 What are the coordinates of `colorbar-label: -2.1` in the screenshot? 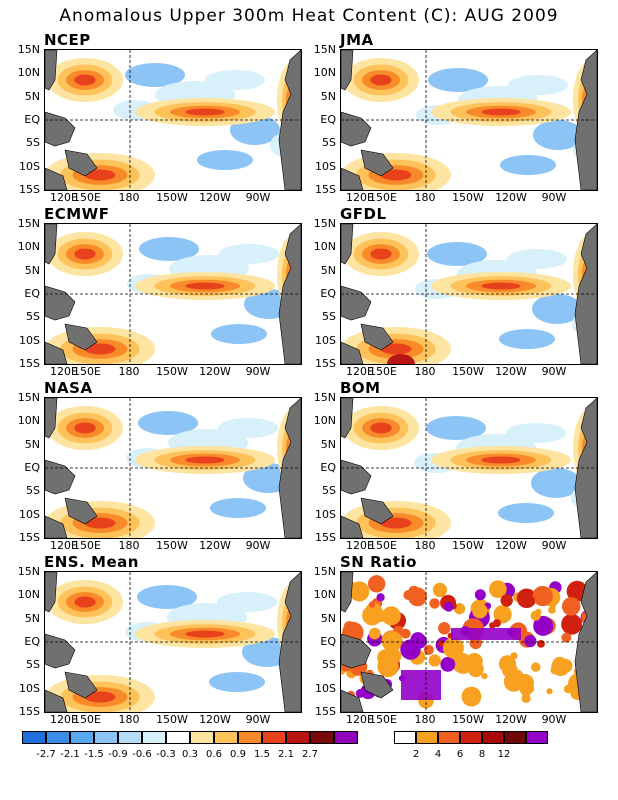 It's located at (70, 754).